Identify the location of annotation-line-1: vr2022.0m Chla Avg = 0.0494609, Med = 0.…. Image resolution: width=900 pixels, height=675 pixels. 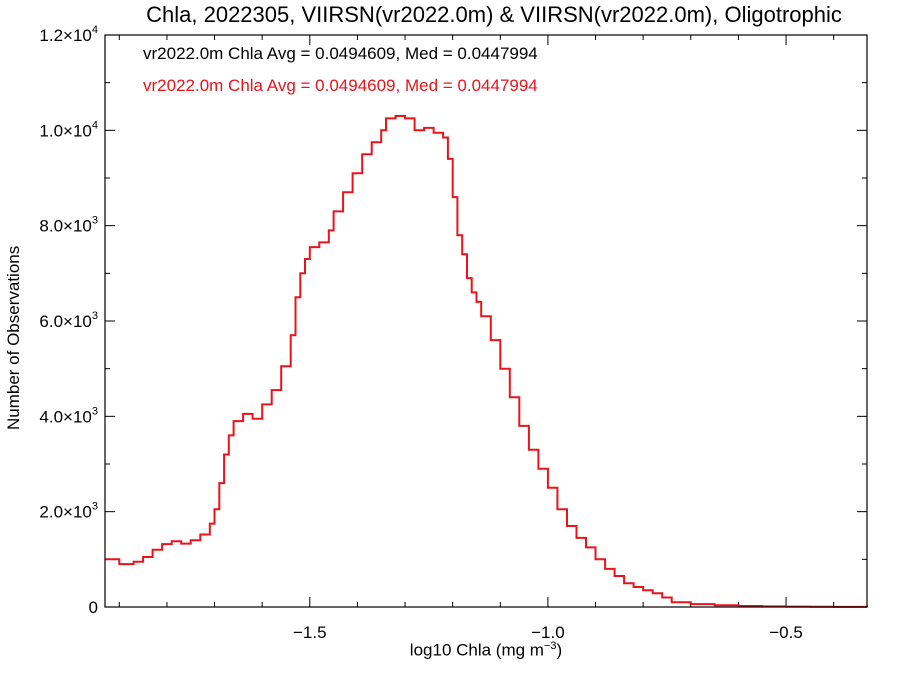
(340, 53).